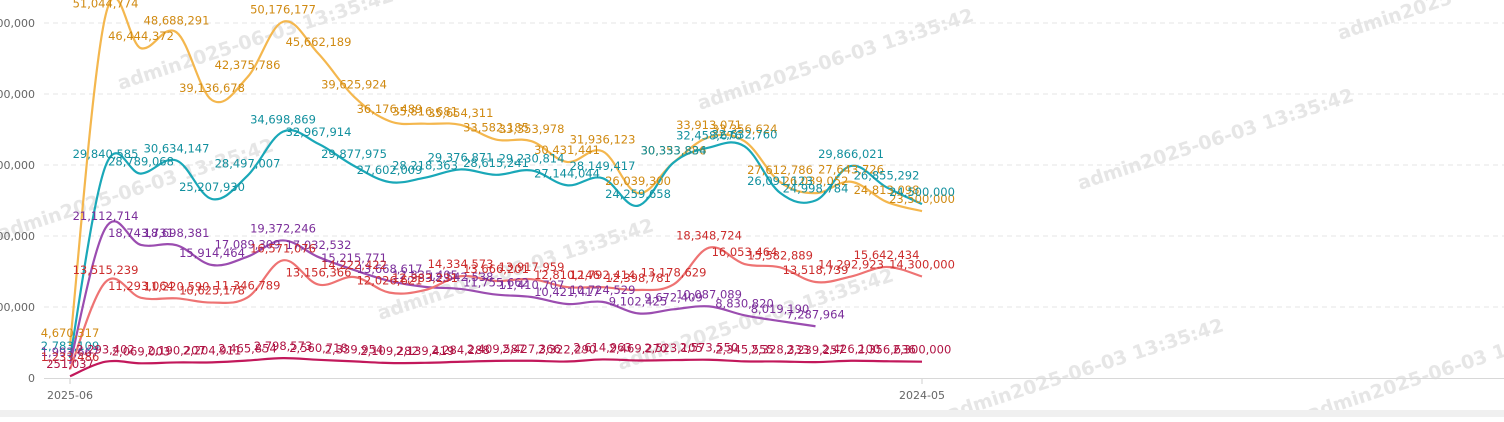 Image resolution: width=1504 pixels, height=422 pixels. Describe the element at coordinates (461, 113) in the screenshot. I see `data-label: 35,654,311` at that location.